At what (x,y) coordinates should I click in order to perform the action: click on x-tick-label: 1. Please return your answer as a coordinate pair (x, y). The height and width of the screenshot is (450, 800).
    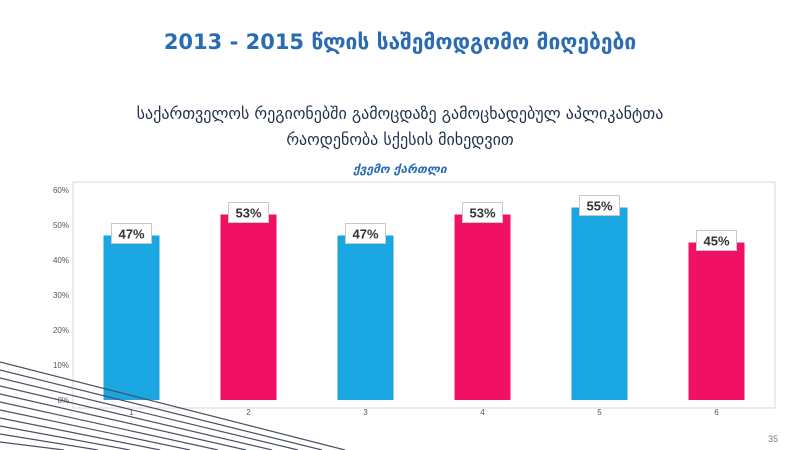
    Looking at the image, I should click on (131, 412).